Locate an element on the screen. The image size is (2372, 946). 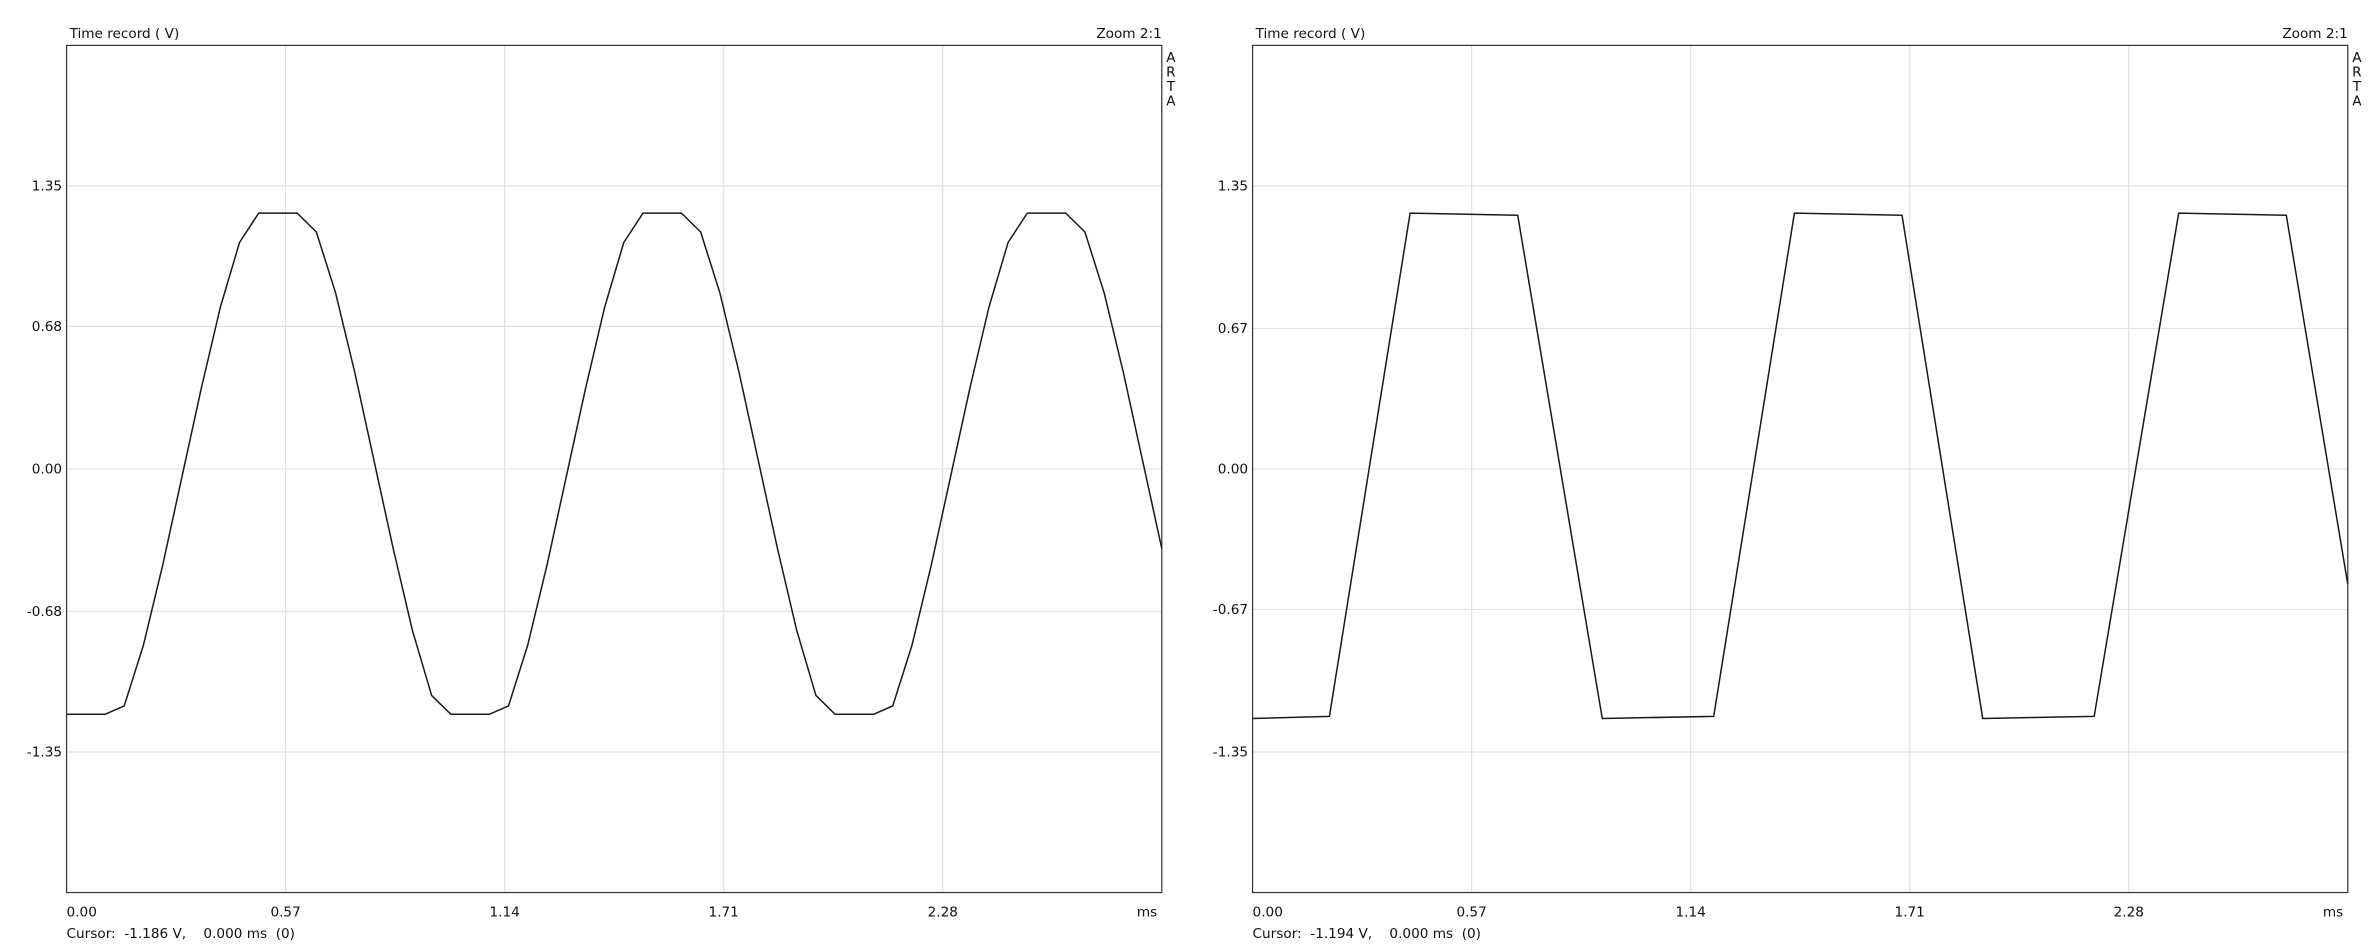
y-tick-label: 0.68 is located at coordinates (47, 327).